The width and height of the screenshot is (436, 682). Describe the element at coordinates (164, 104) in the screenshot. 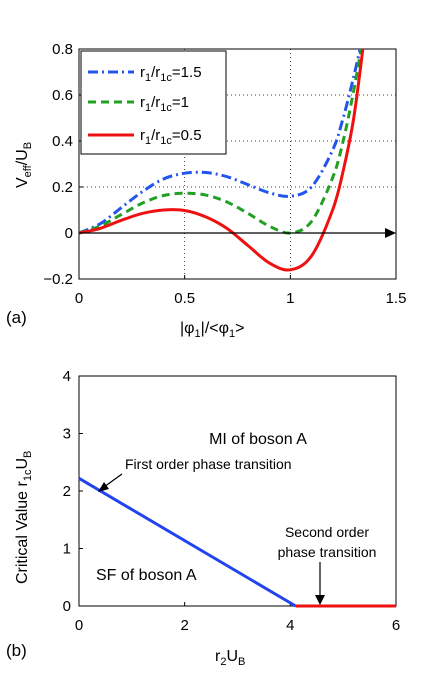

I see `legend-label-2: r1/r1c=1` at that location.